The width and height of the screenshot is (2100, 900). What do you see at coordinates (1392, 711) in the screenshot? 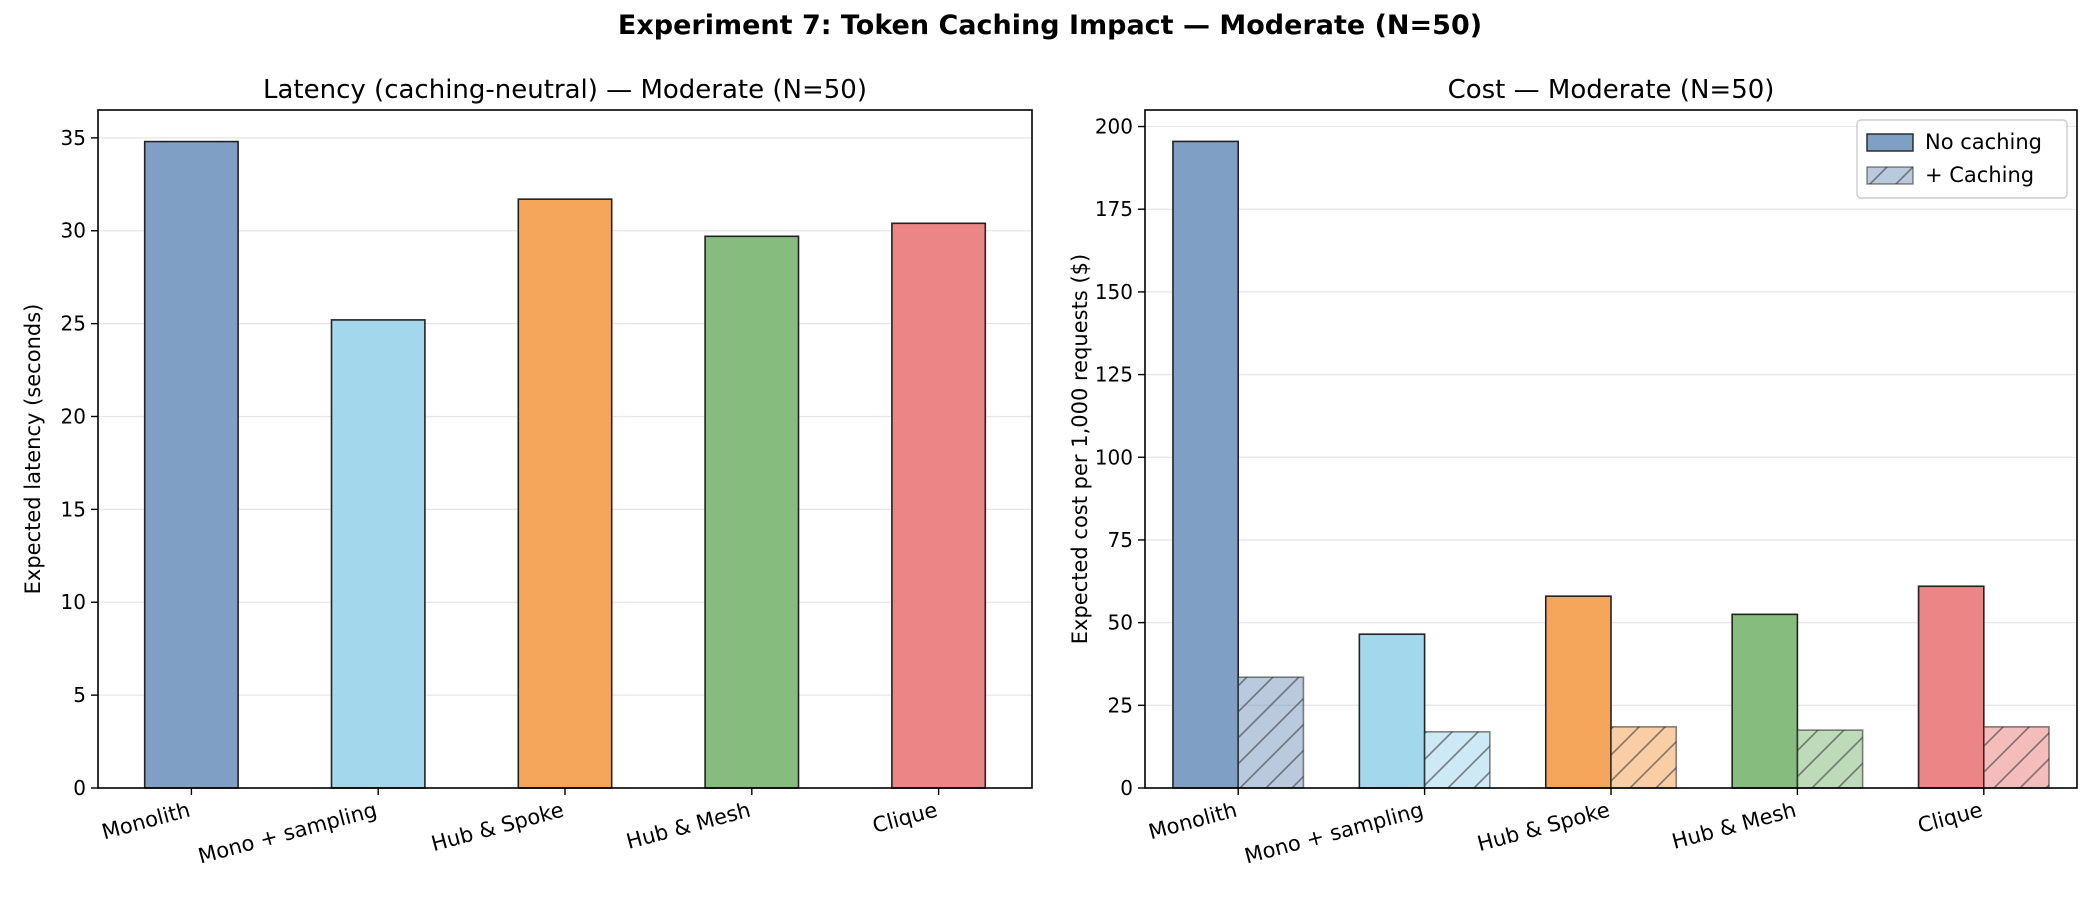
I see `bar-mono-sampling-no-caching` at bounding box center [1392, 711].